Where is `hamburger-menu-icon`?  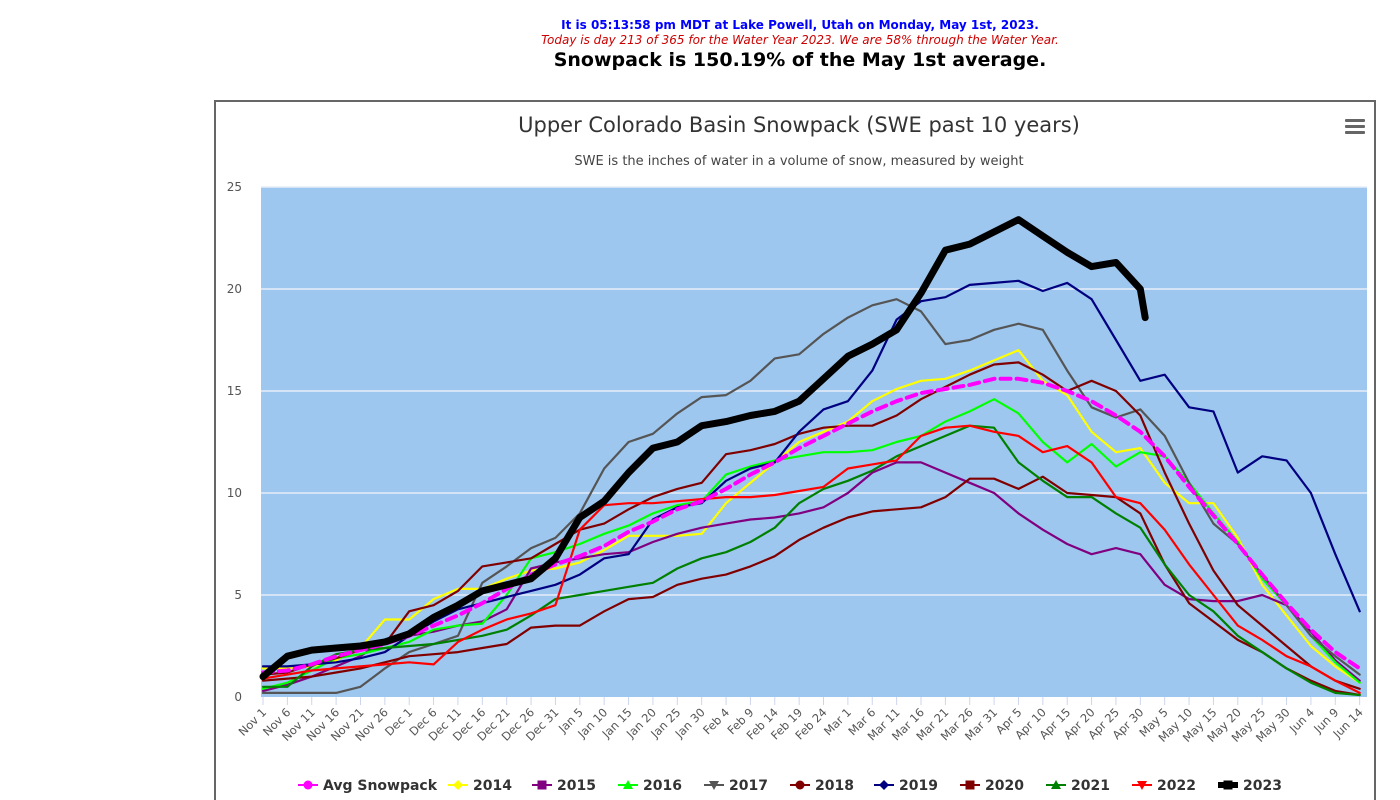
hamburger-menu-icon is located at coordinates (1355, 126).